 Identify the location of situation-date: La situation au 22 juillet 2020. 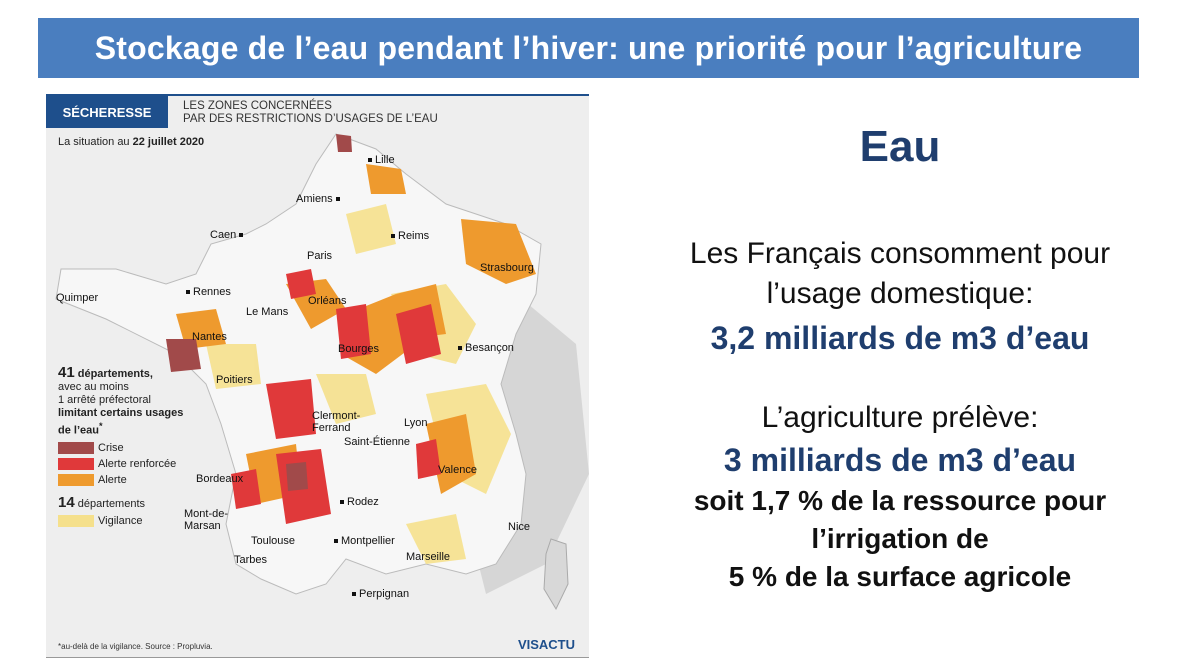
(131, 142).